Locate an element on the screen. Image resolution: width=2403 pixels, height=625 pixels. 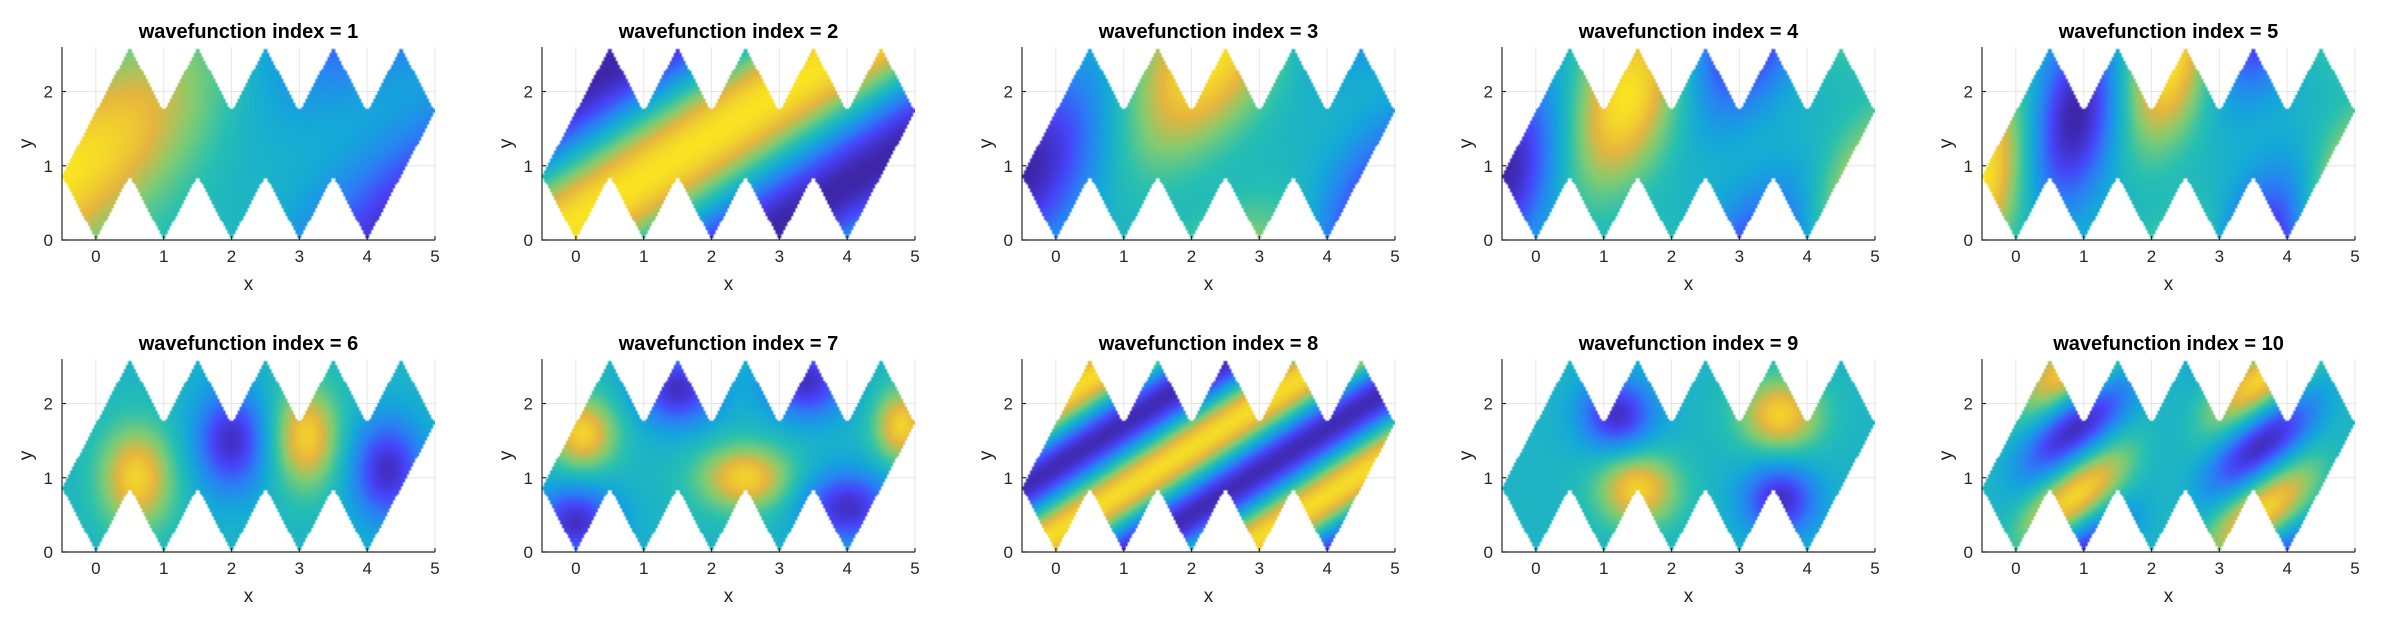
subplot-5: 0 1 2 3 4 5 0 1 2 wavefunction index = 5 x y is located at coordinates (2148, 158).